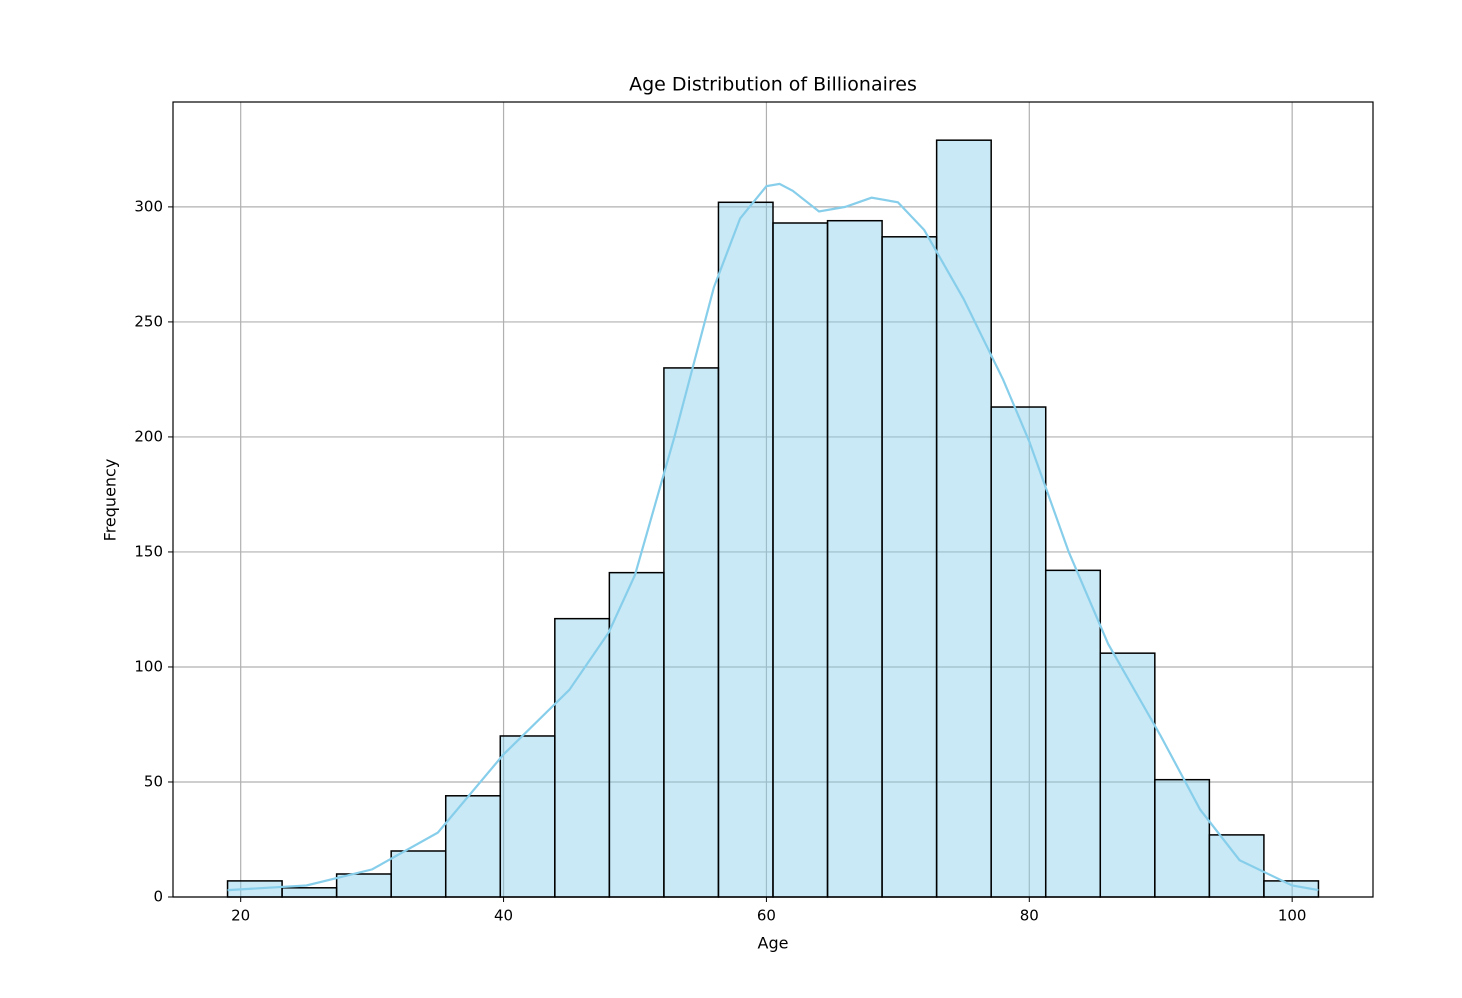 The width and height of the screenshot is (1462, 998). I want to click on y-tick-label: 100, so click(148, 666).